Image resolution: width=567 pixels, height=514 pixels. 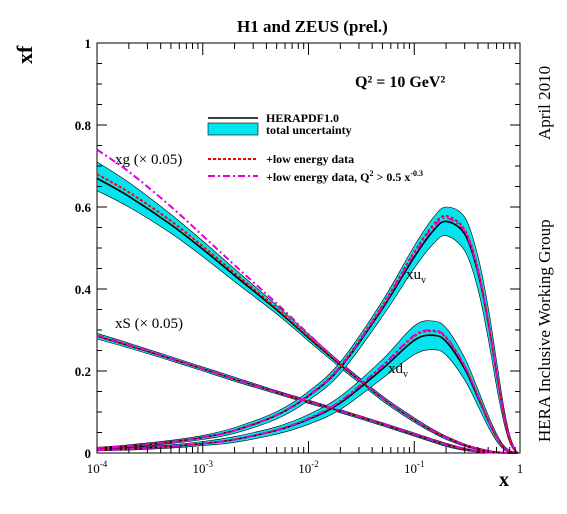 What do you see at coordinates (203, 467) in the screenshot?
I see `x-tick-label: 10⁻³` at bounding box center [203, 467].